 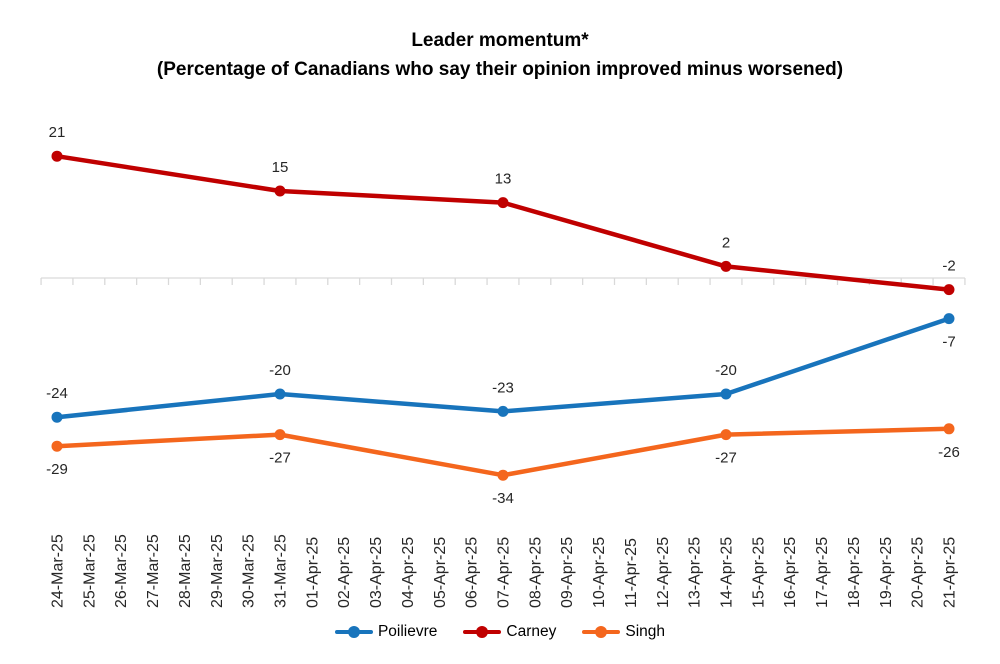 What do you see at coordinates (121, 571) in the screenshot?
I see `x-axis-tick-label: 26-Mar-25` at bounding box center [121, 571].